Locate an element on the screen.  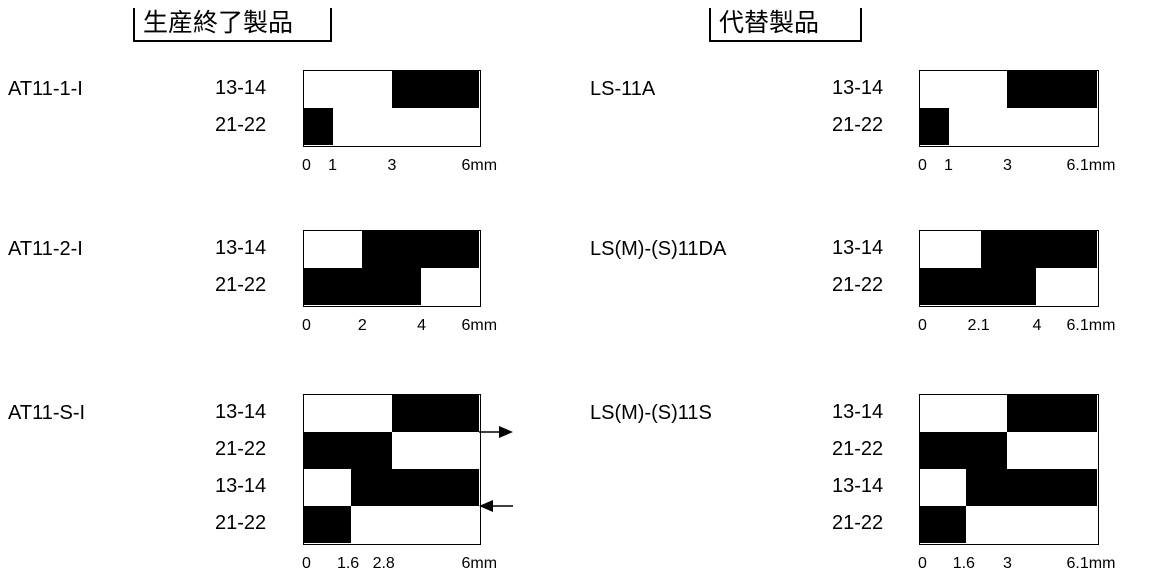
contact-diagram-ls-m-s-11da is located at coordinates (1009, 268).